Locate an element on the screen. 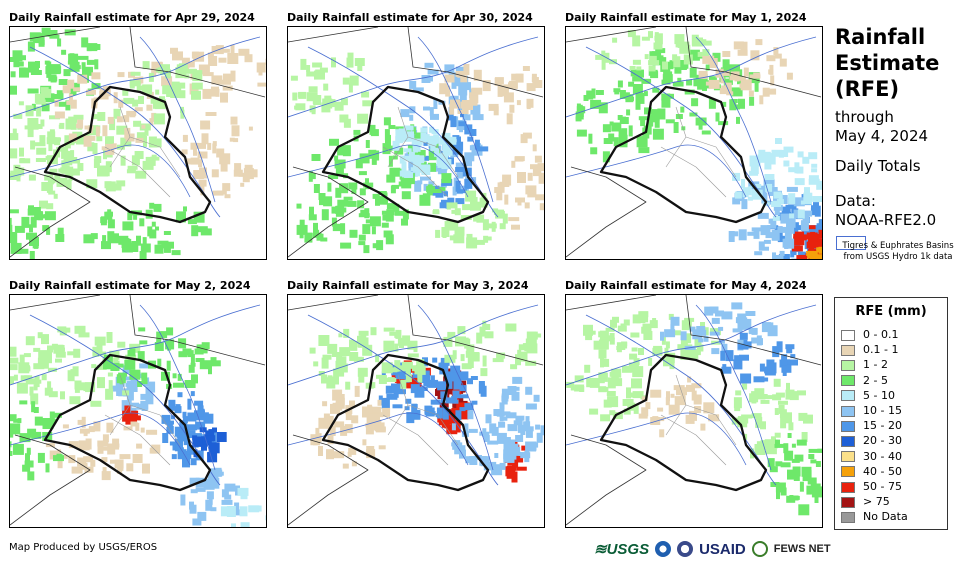  state-seal-icon is located at coordinates (685, 549).